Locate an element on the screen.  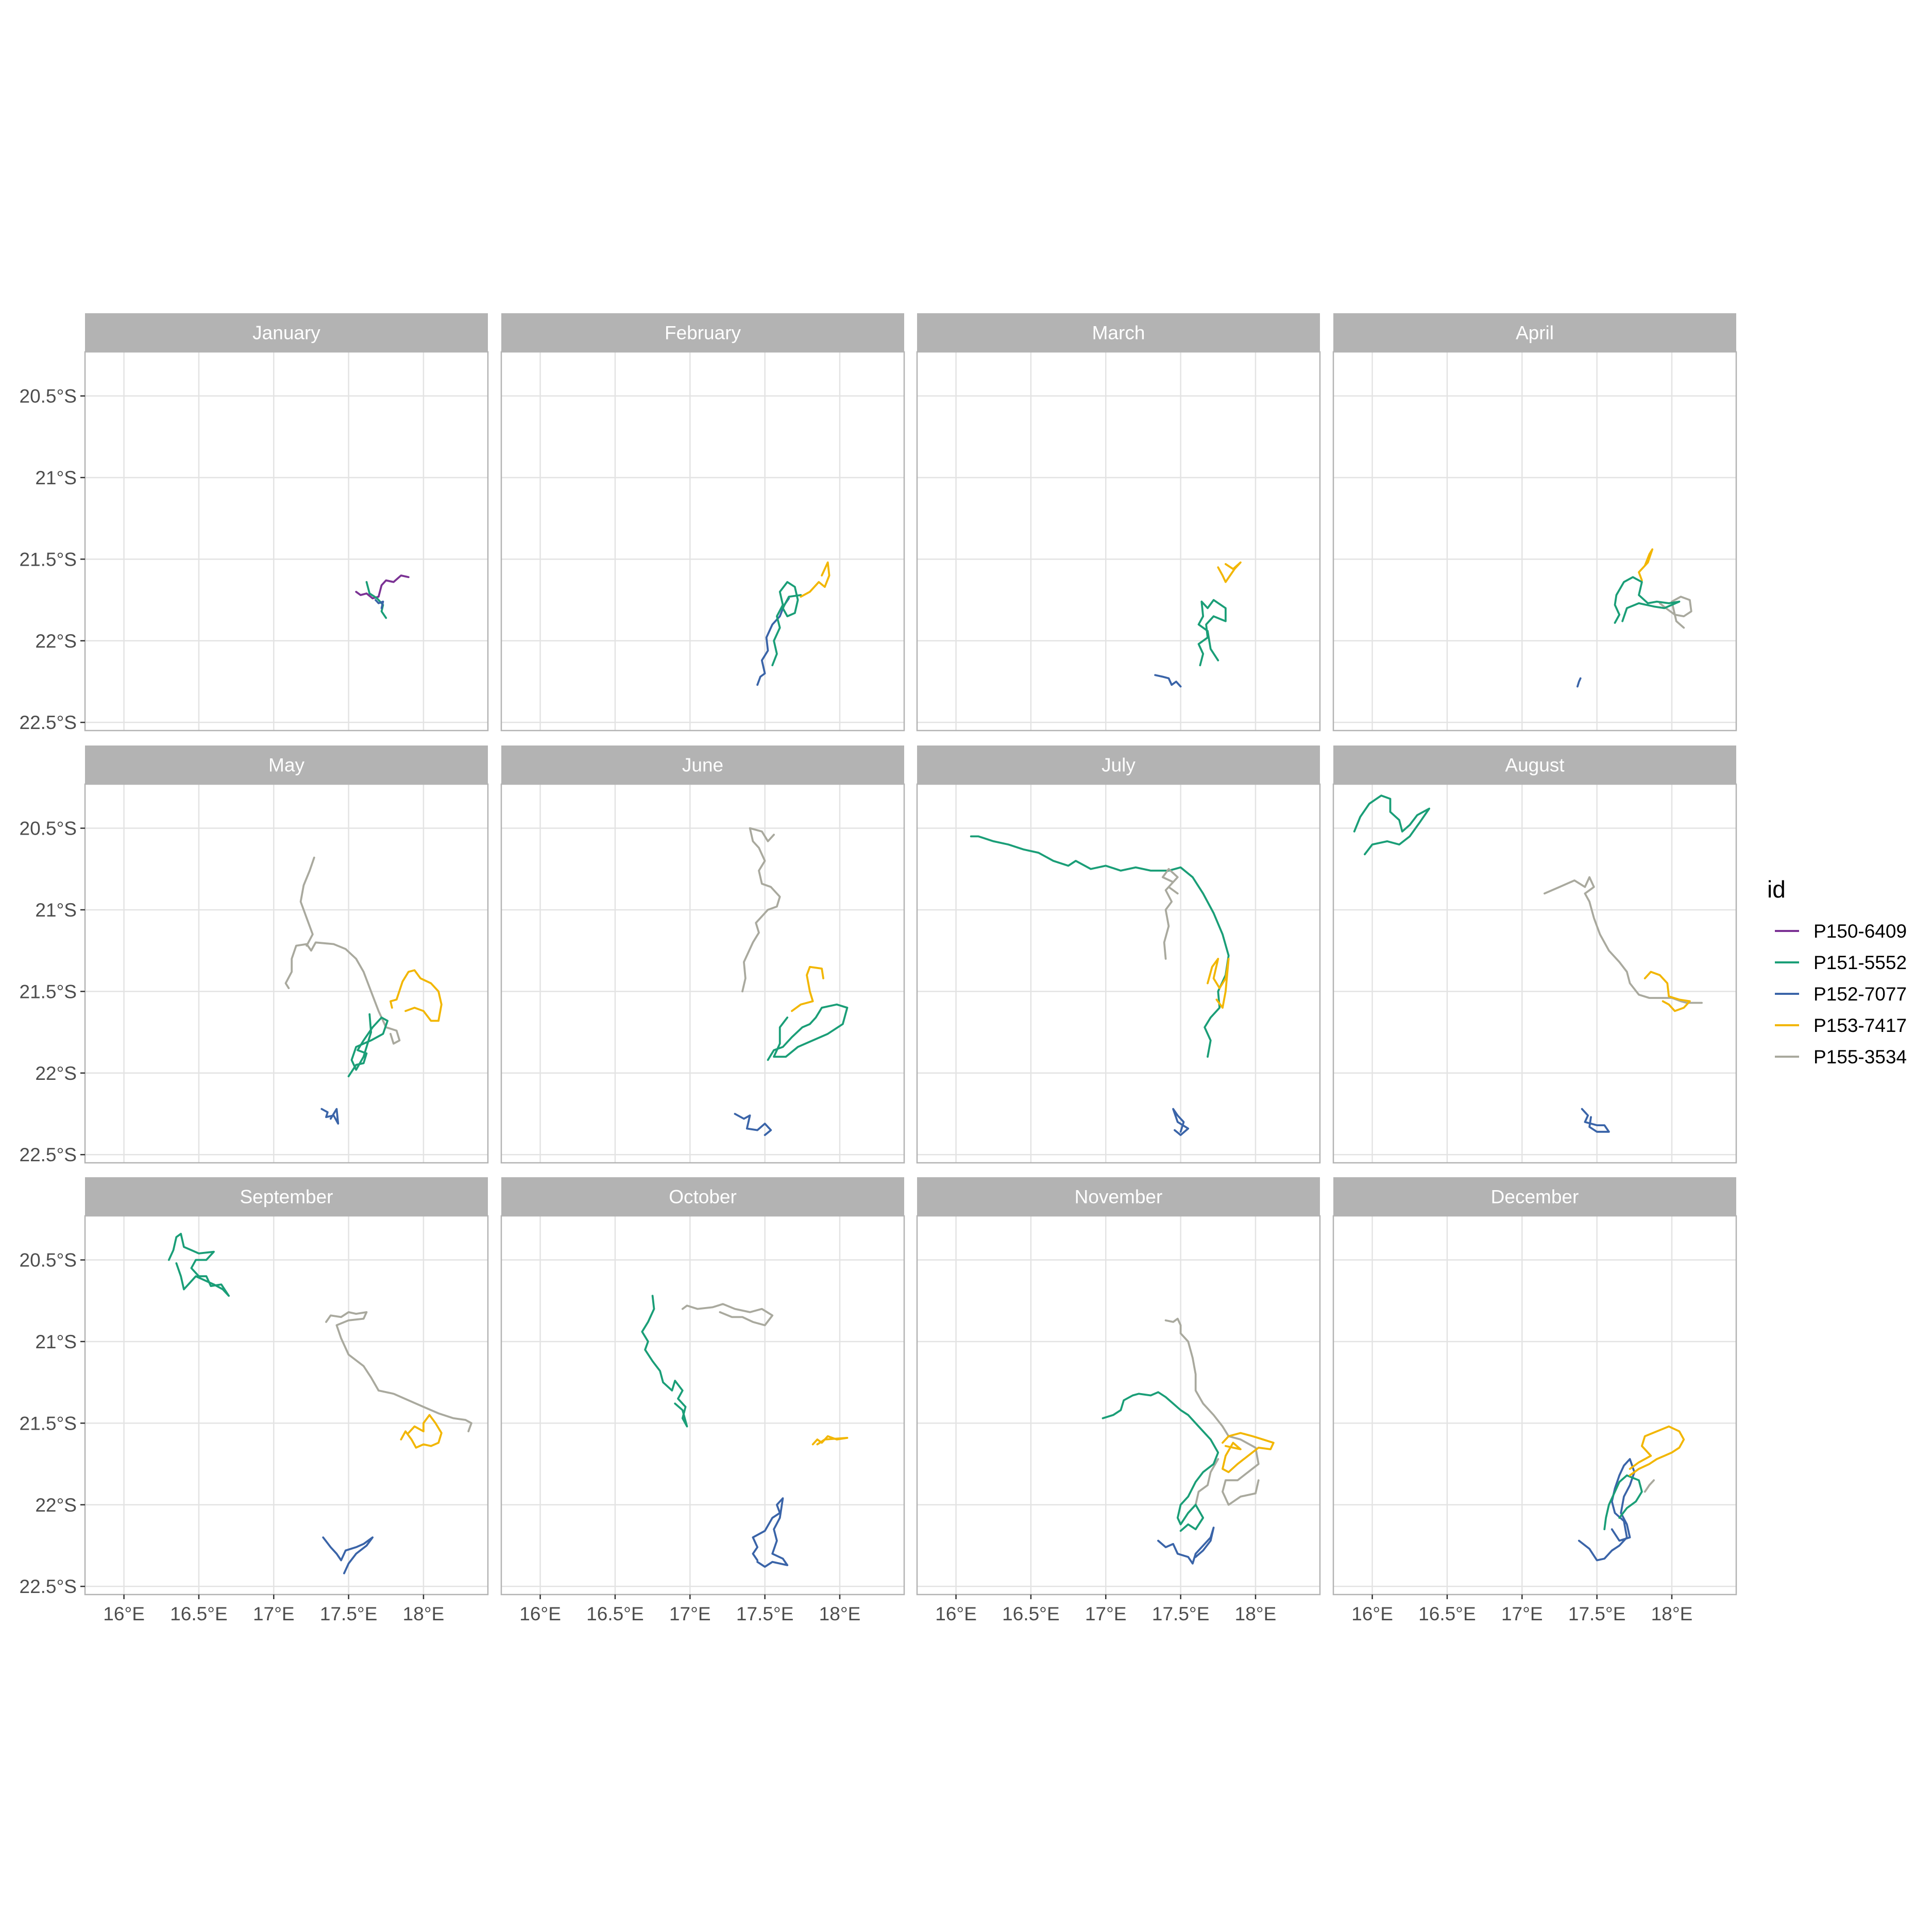
facet-panel-january: January 20.5°S 21°S 21.5°S 22°S 22.5°S is located at coordinates (254, 523).